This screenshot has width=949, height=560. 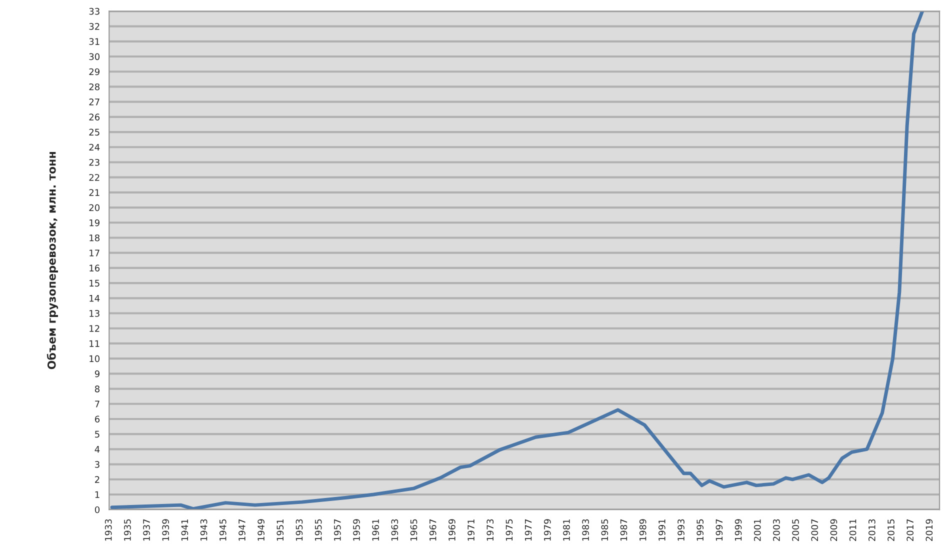 I want to click on y-tick-label: 1, so click(x=97, y=494).